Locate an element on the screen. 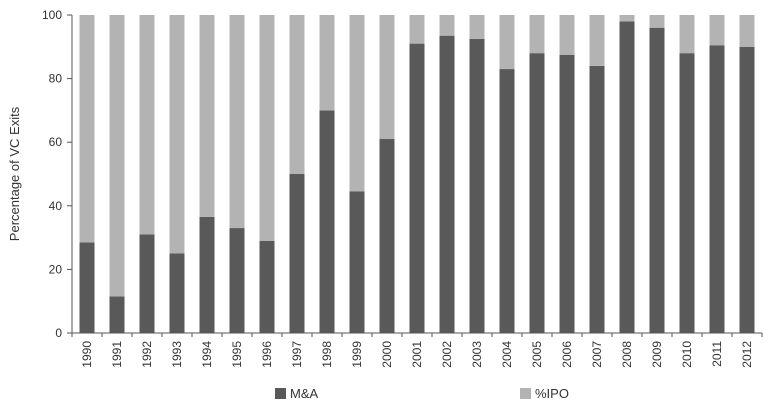 This screenshot has width=764, height=413. legend-swatch-ipo is located at coordinates (525, 393).